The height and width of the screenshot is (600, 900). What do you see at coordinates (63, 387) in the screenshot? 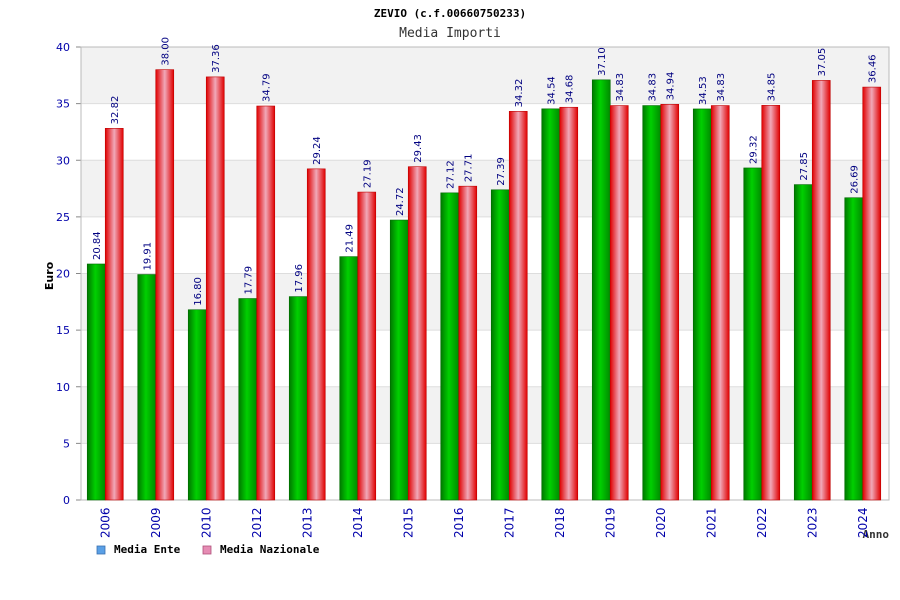
I see `y-tick-label: 10` at bounding box center [63, 387].